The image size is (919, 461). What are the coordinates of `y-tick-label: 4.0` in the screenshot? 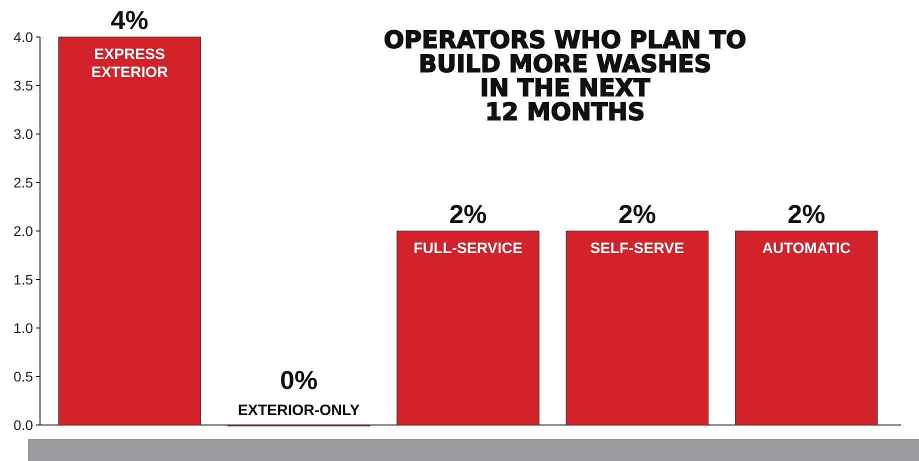 It's located at (24, 37).